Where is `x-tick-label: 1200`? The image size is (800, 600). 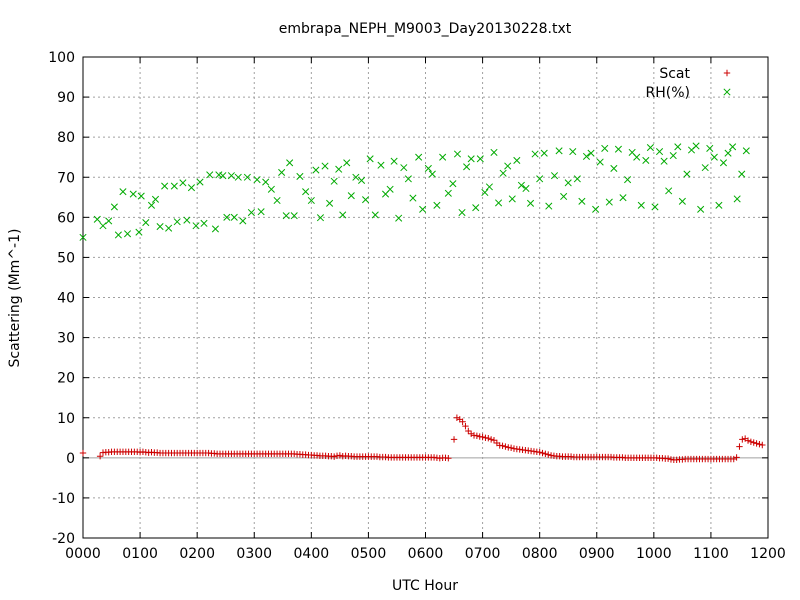 x-tick-label: 1200 is located at coordinates (768, 554).